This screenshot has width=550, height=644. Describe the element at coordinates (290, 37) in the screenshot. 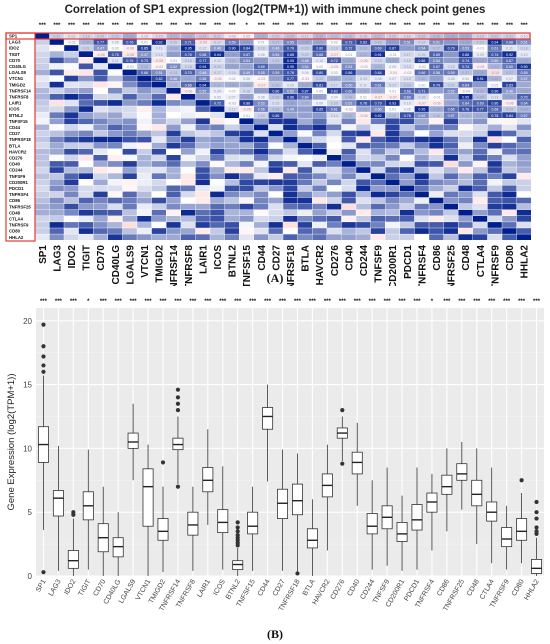

I see `heatmap-cell-value: 0.25` at that location.